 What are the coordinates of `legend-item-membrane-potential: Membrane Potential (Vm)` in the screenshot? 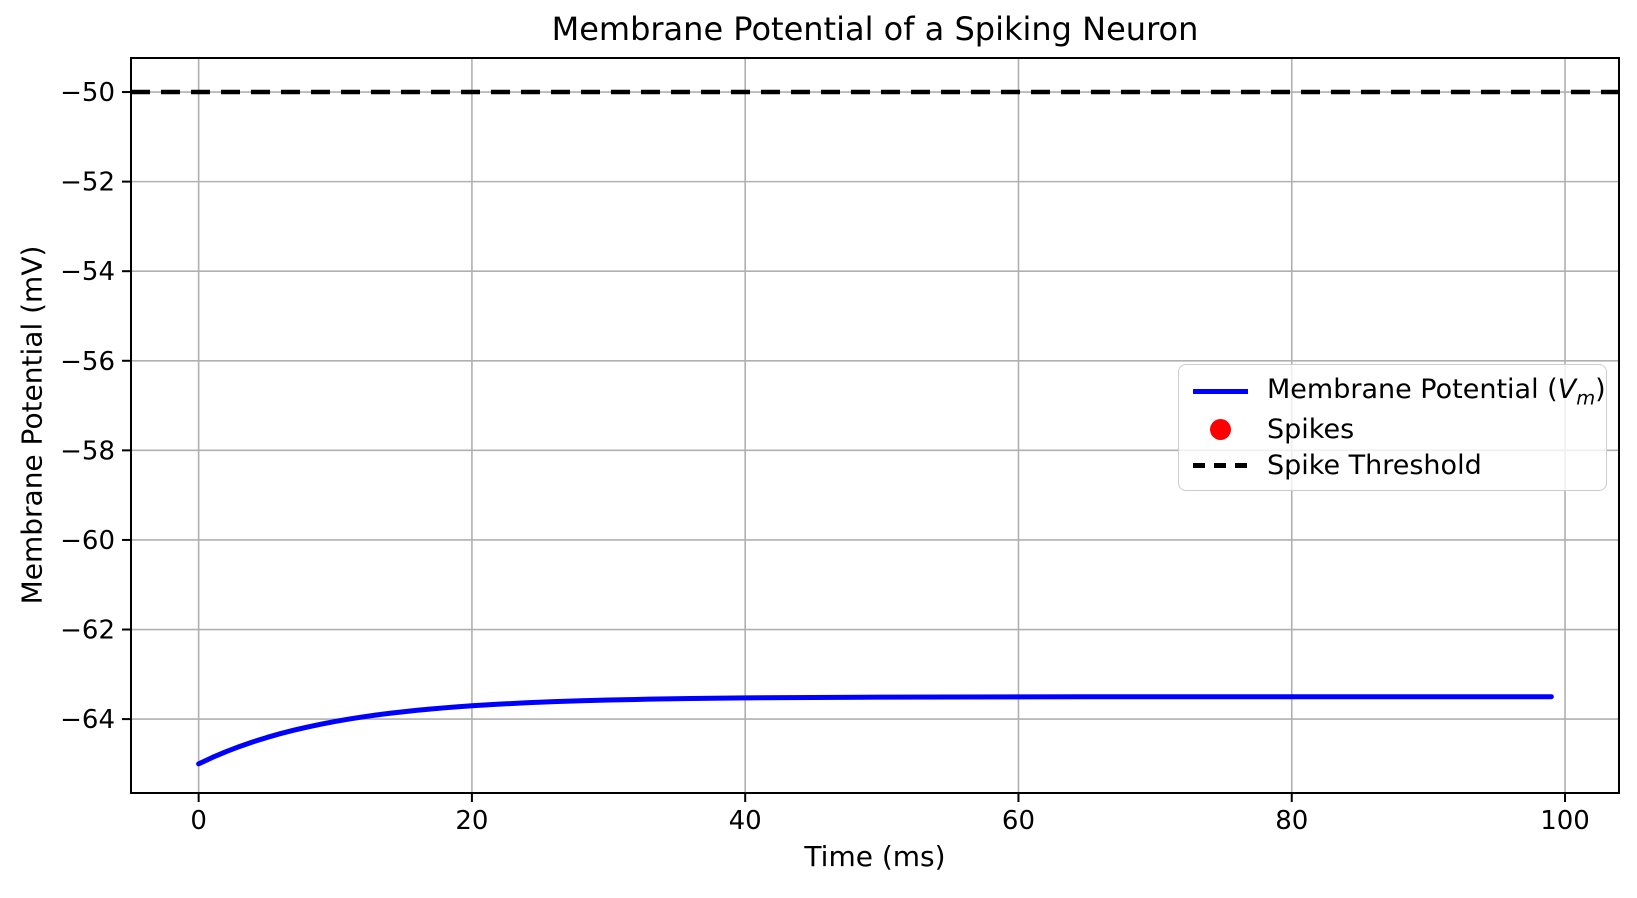 It's located at (1399, 391).